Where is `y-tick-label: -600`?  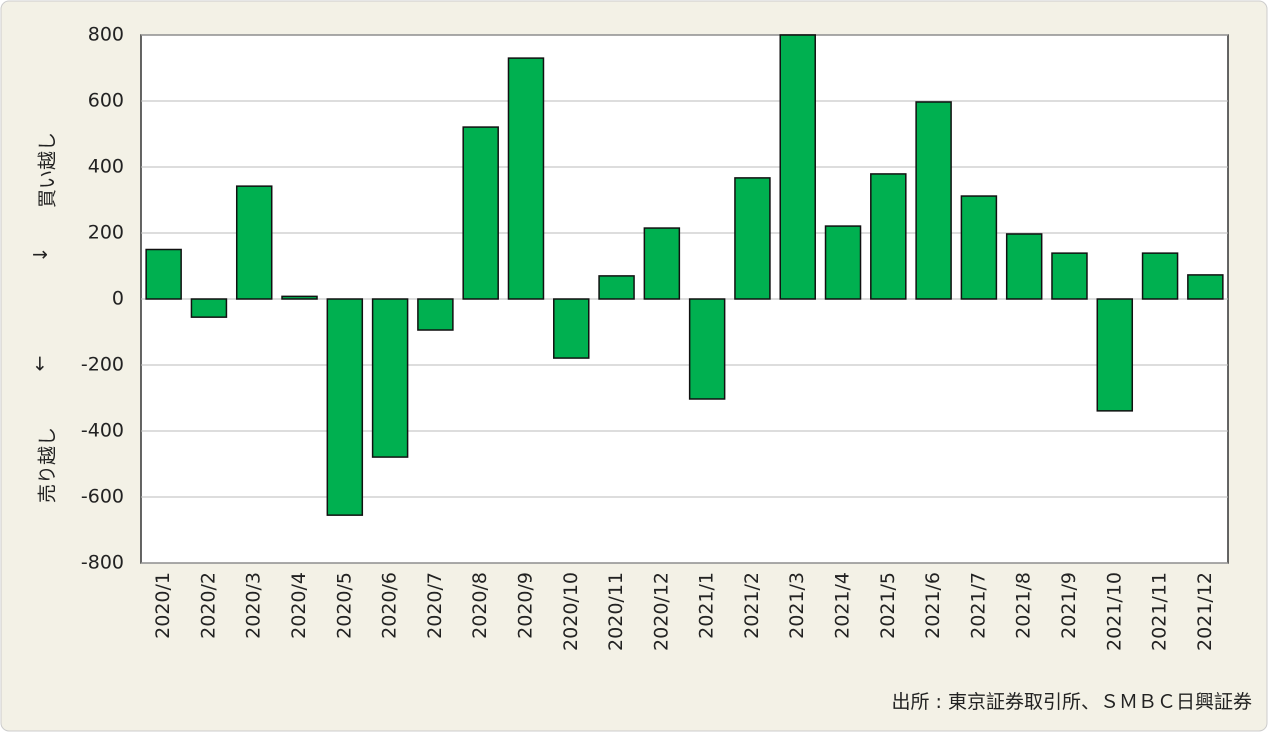 y-tick-label: -600 is located at coordinates (102, 497).